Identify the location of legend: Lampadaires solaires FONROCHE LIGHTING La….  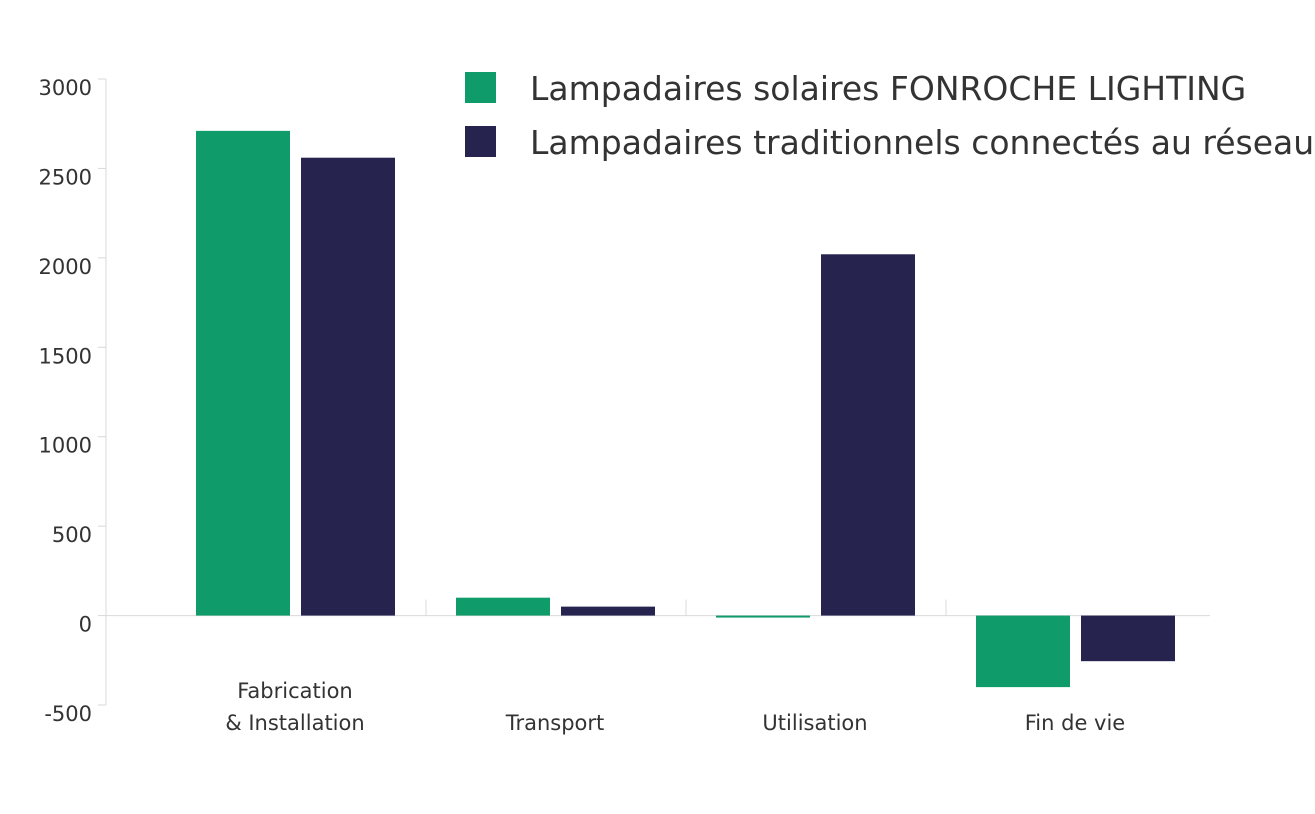
(889, 115).